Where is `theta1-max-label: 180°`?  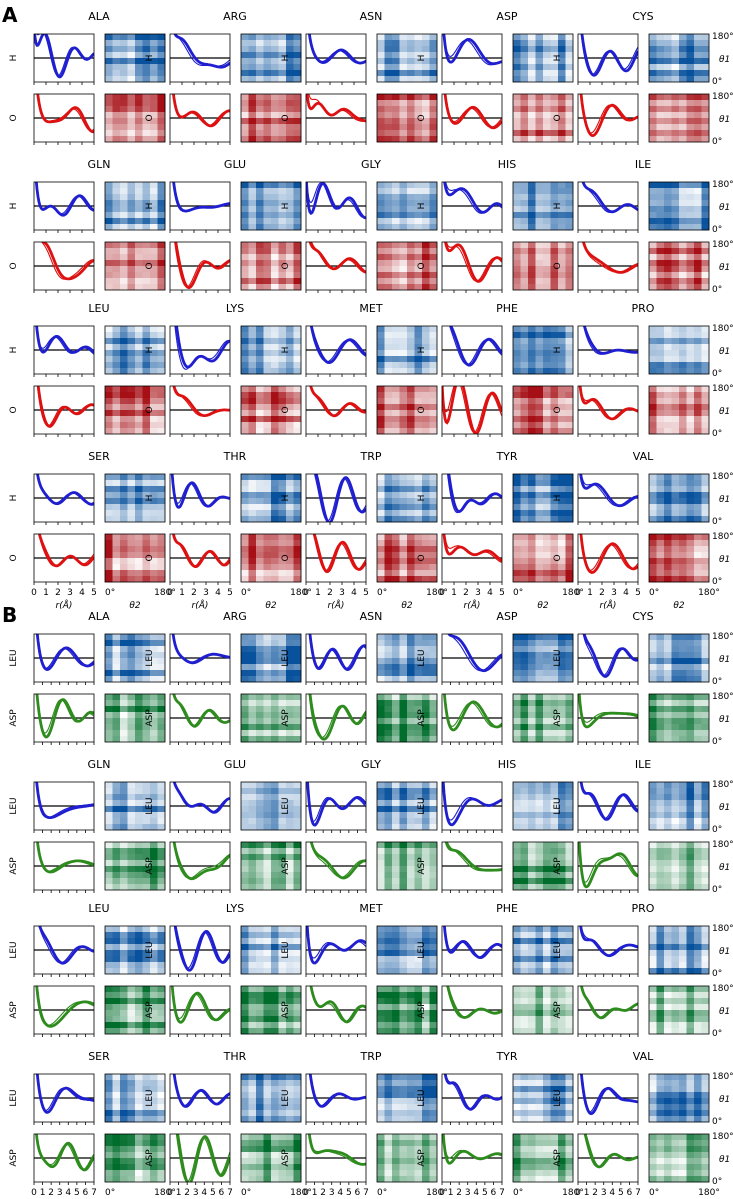
theta1-max-label: 180° is located at coordinates (722, 37).